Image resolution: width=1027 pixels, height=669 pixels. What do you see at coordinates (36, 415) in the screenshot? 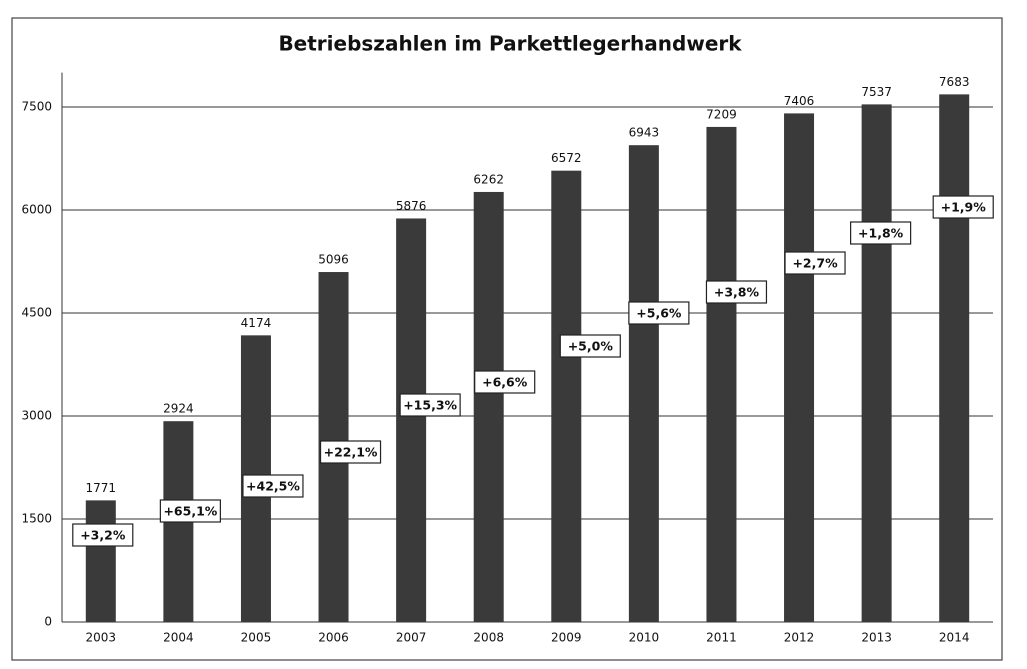
I see `y-tick-label: 3000` at bounding box center [36, 415].